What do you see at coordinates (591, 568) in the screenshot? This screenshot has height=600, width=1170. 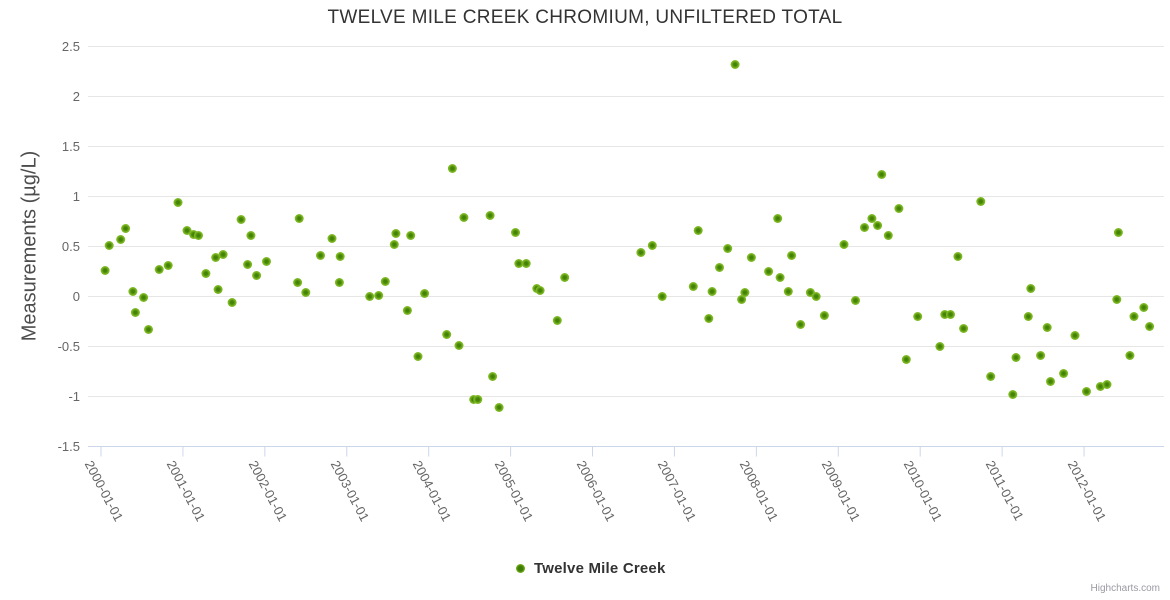 I see `legend-item-twelve-mile-creek: Twelve Mile Creek` at bounding box center [591, 568].